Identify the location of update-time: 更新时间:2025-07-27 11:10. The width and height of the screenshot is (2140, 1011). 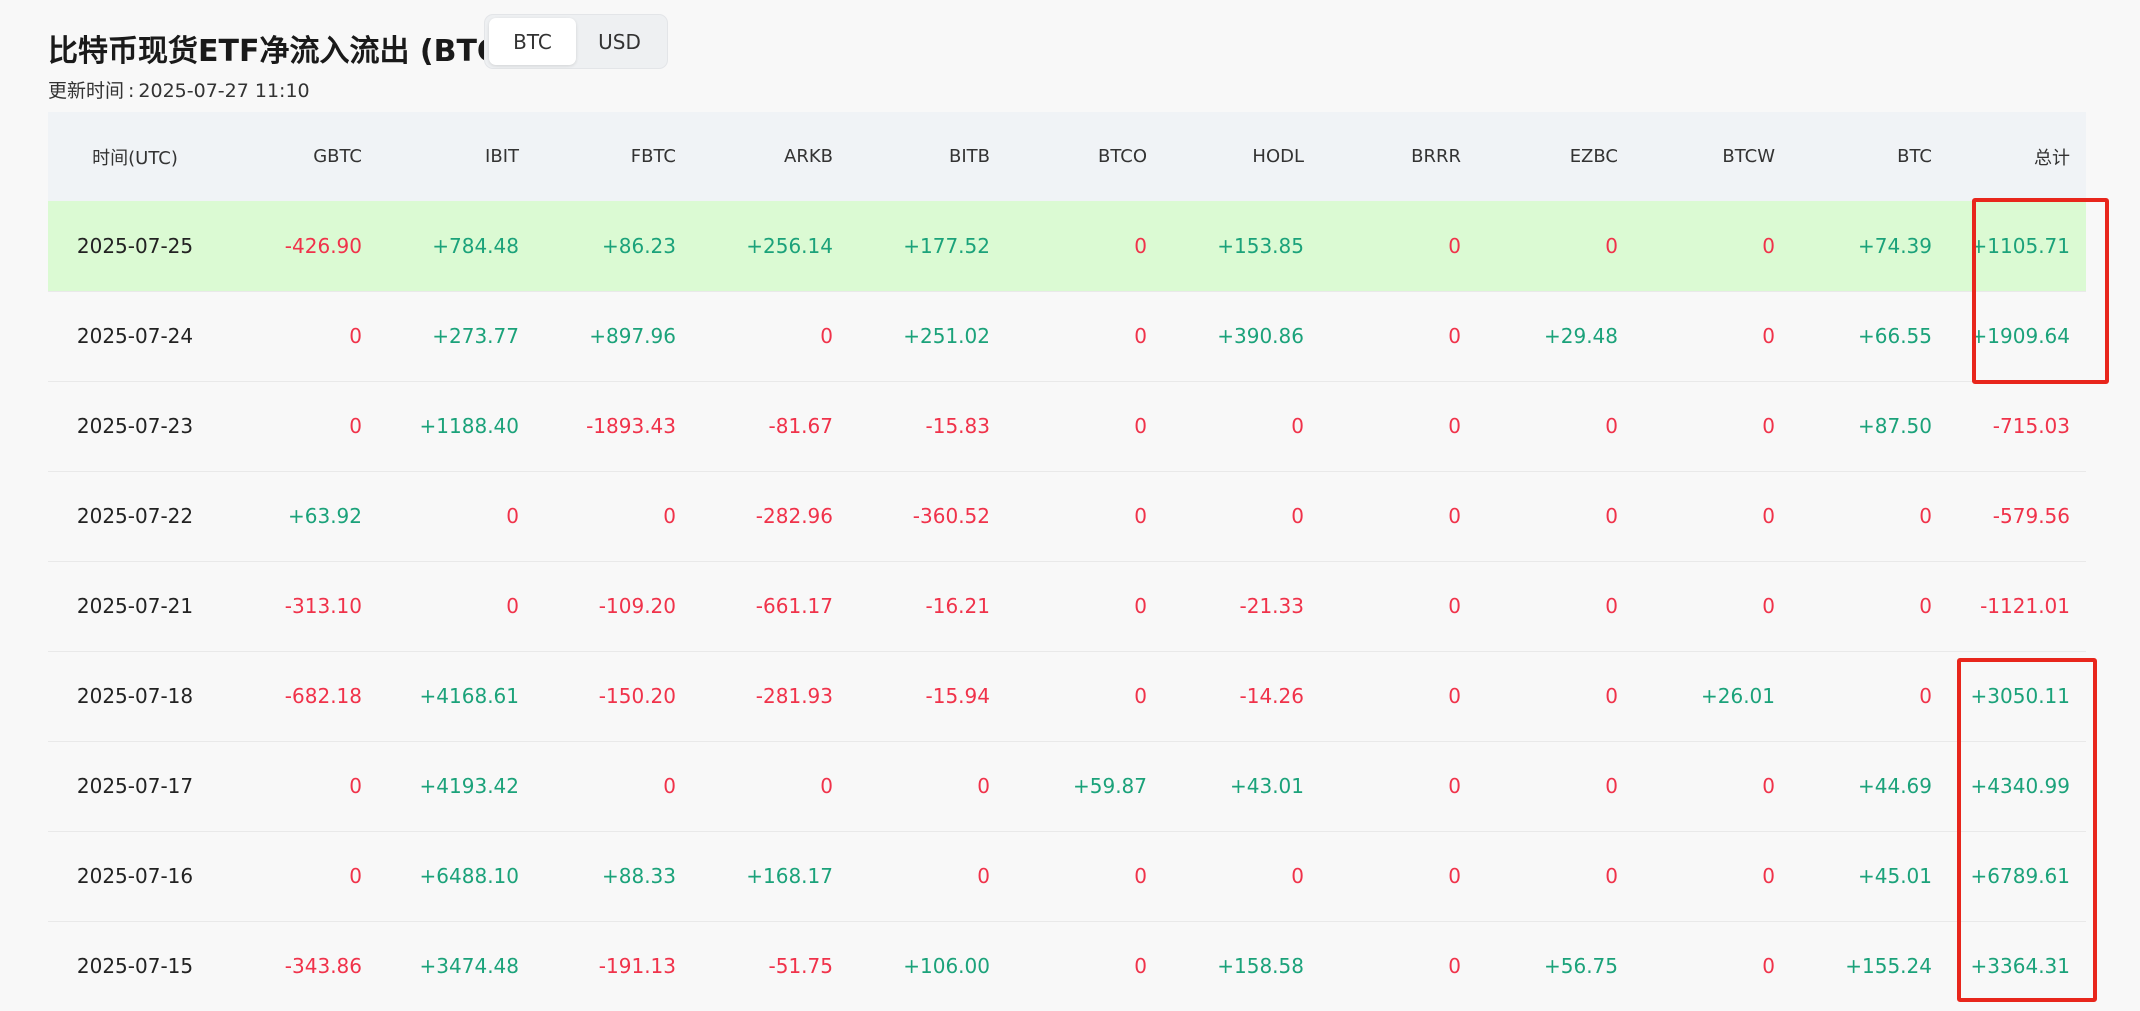
(179, 89).